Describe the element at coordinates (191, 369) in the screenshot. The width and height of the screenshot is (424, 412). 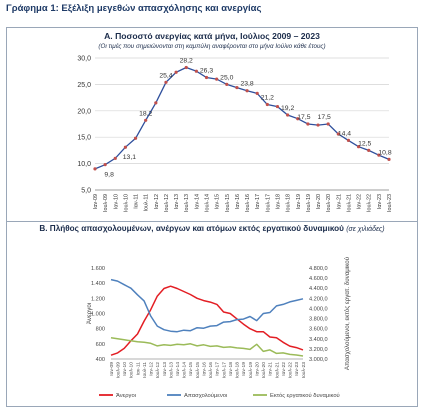
I see `x-tick-label: Ιαν-15` at that location.